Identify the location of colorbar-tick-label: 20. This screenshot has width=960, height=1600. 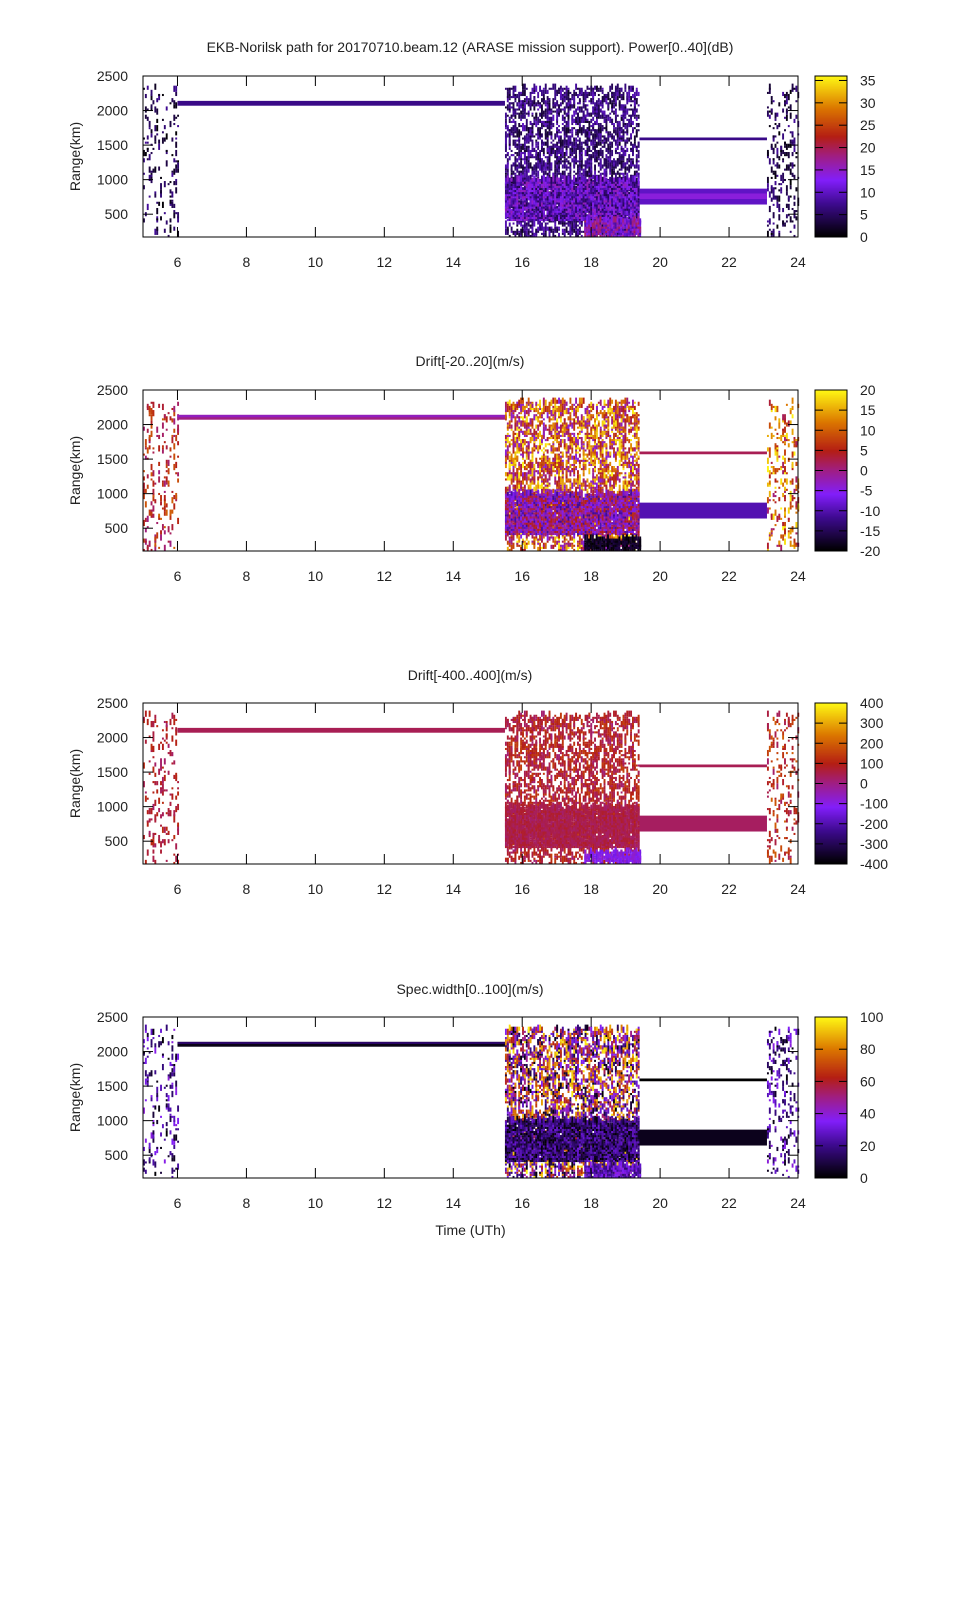
(868, 148).